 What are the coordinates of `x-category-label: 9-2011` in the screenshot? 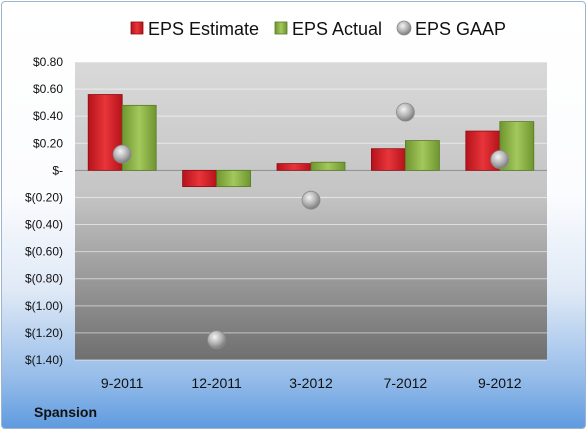 It's located at (122, 383).